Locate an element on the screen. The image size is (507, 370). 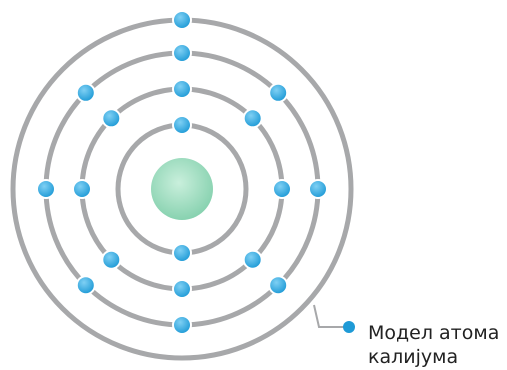
caption-leader-line is located at coordinates (329, 316).